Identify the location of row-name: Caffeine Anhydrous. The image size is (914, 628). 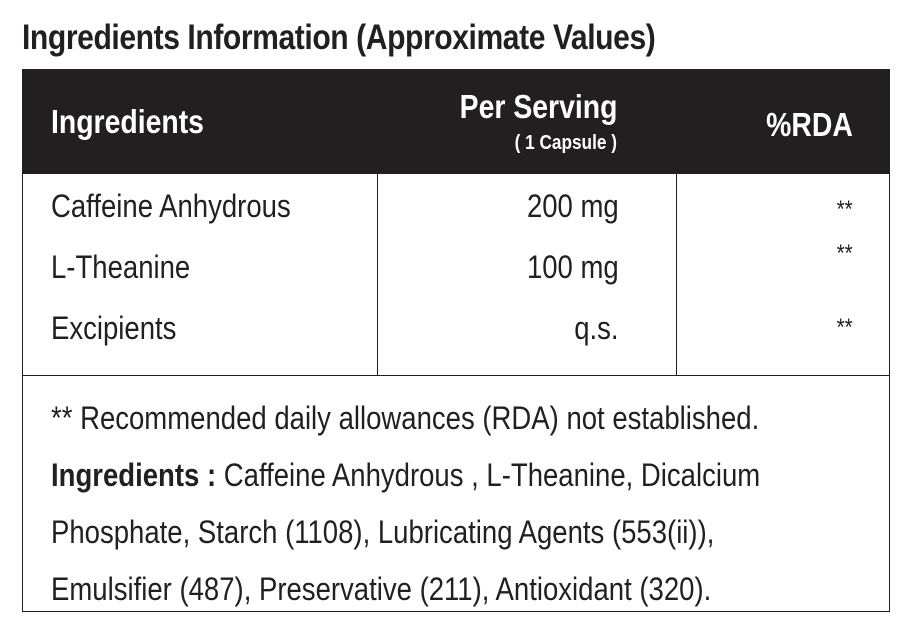
(171, 206).